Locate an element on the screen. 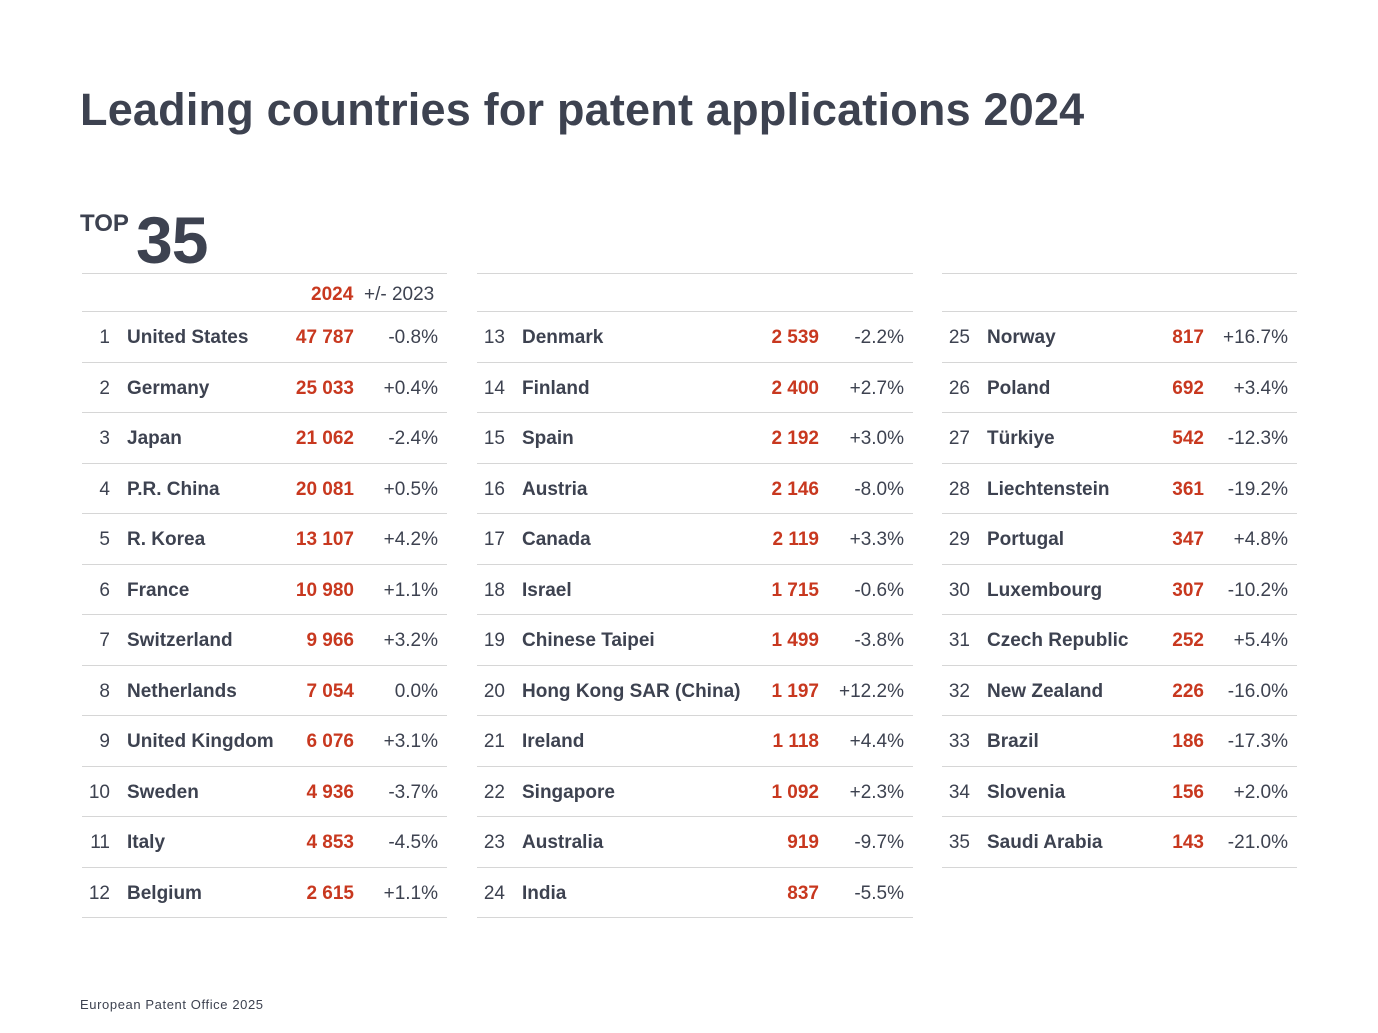  rank-cell: 2 is located at coordinates (104, 388).